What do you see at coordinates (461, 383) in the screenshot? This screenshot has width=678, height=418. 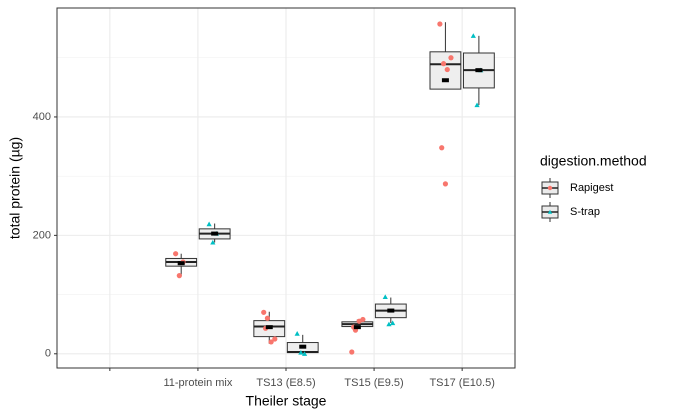 I see `x-tick-label: TS17 (E10.5)` at bounding box center [461, 383].